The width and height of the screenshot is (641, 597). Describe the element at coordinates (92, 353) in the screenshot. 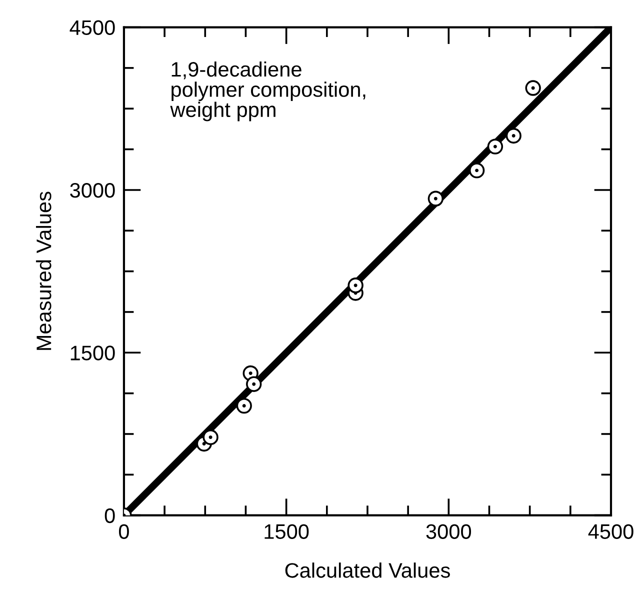

I see `y-tick-label: 1500` at that location.